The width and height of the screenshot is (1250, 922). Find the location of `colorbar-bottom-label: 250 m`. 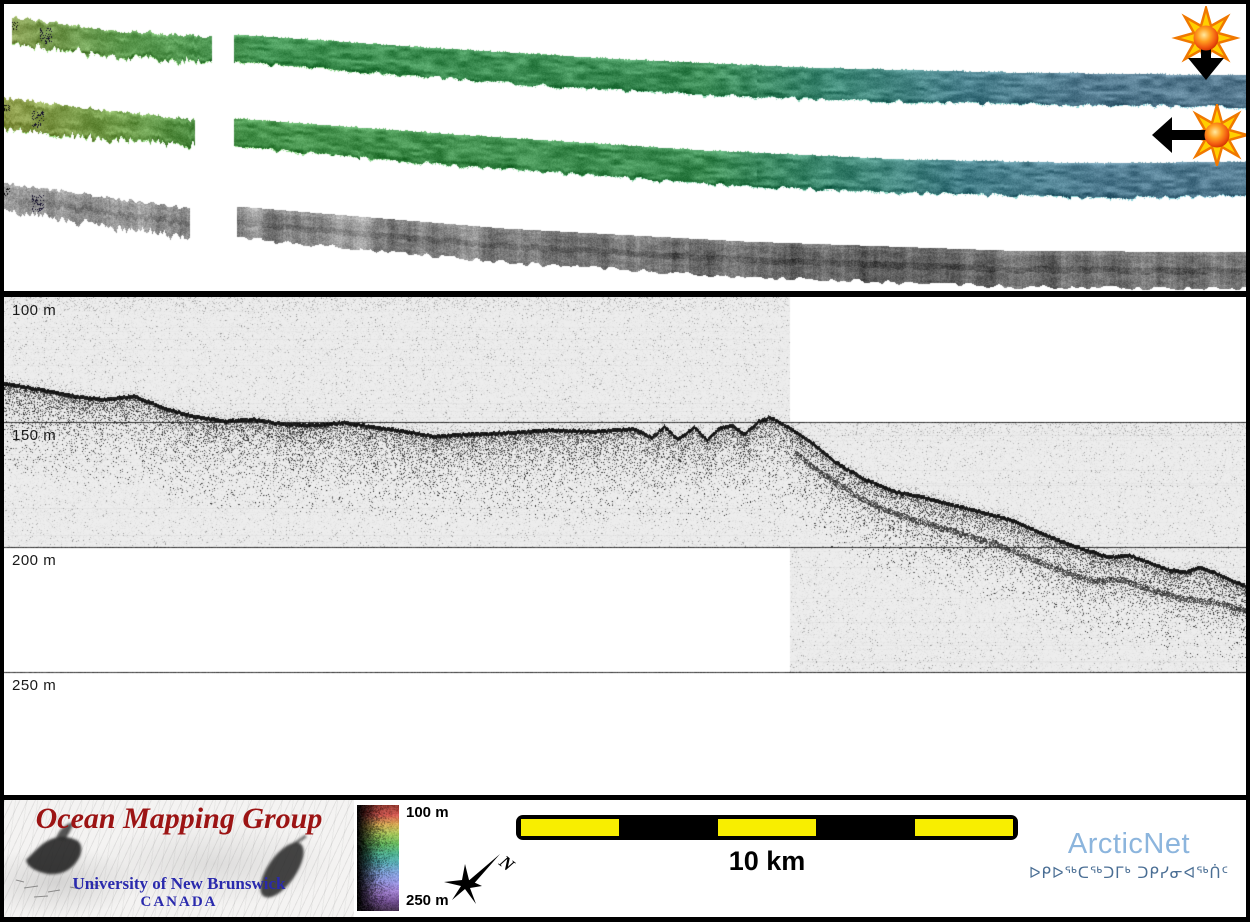

colorbar-bottom-label: 250 m is located at coordinates (427, 900).